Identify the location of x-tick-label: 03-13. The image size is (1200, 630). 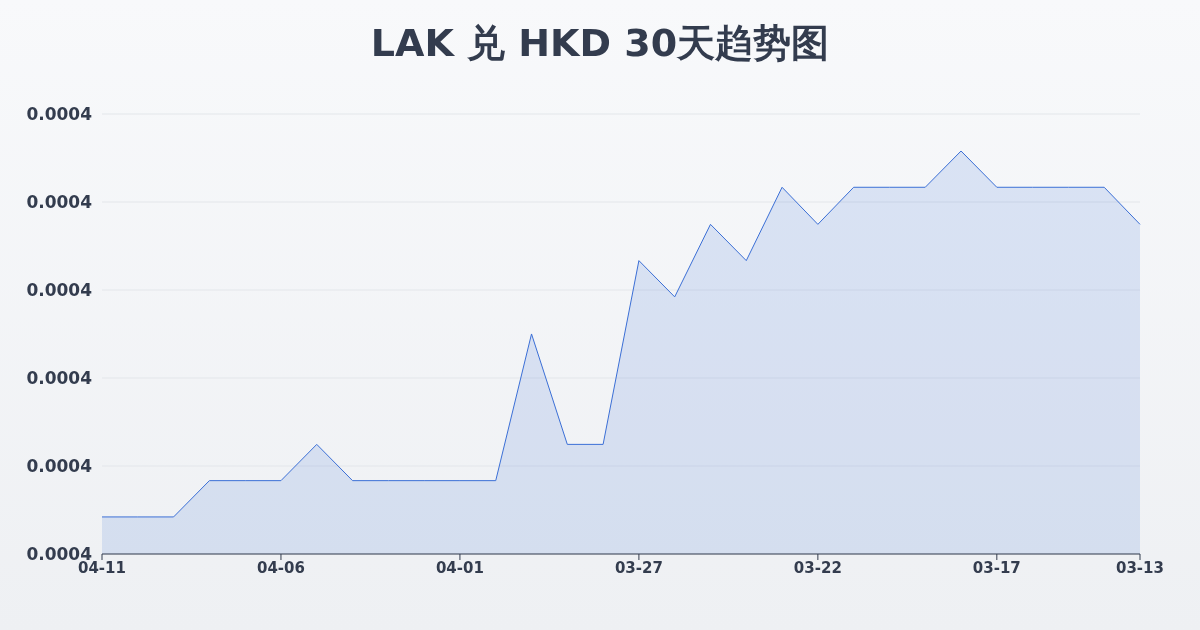
(1140, 567).